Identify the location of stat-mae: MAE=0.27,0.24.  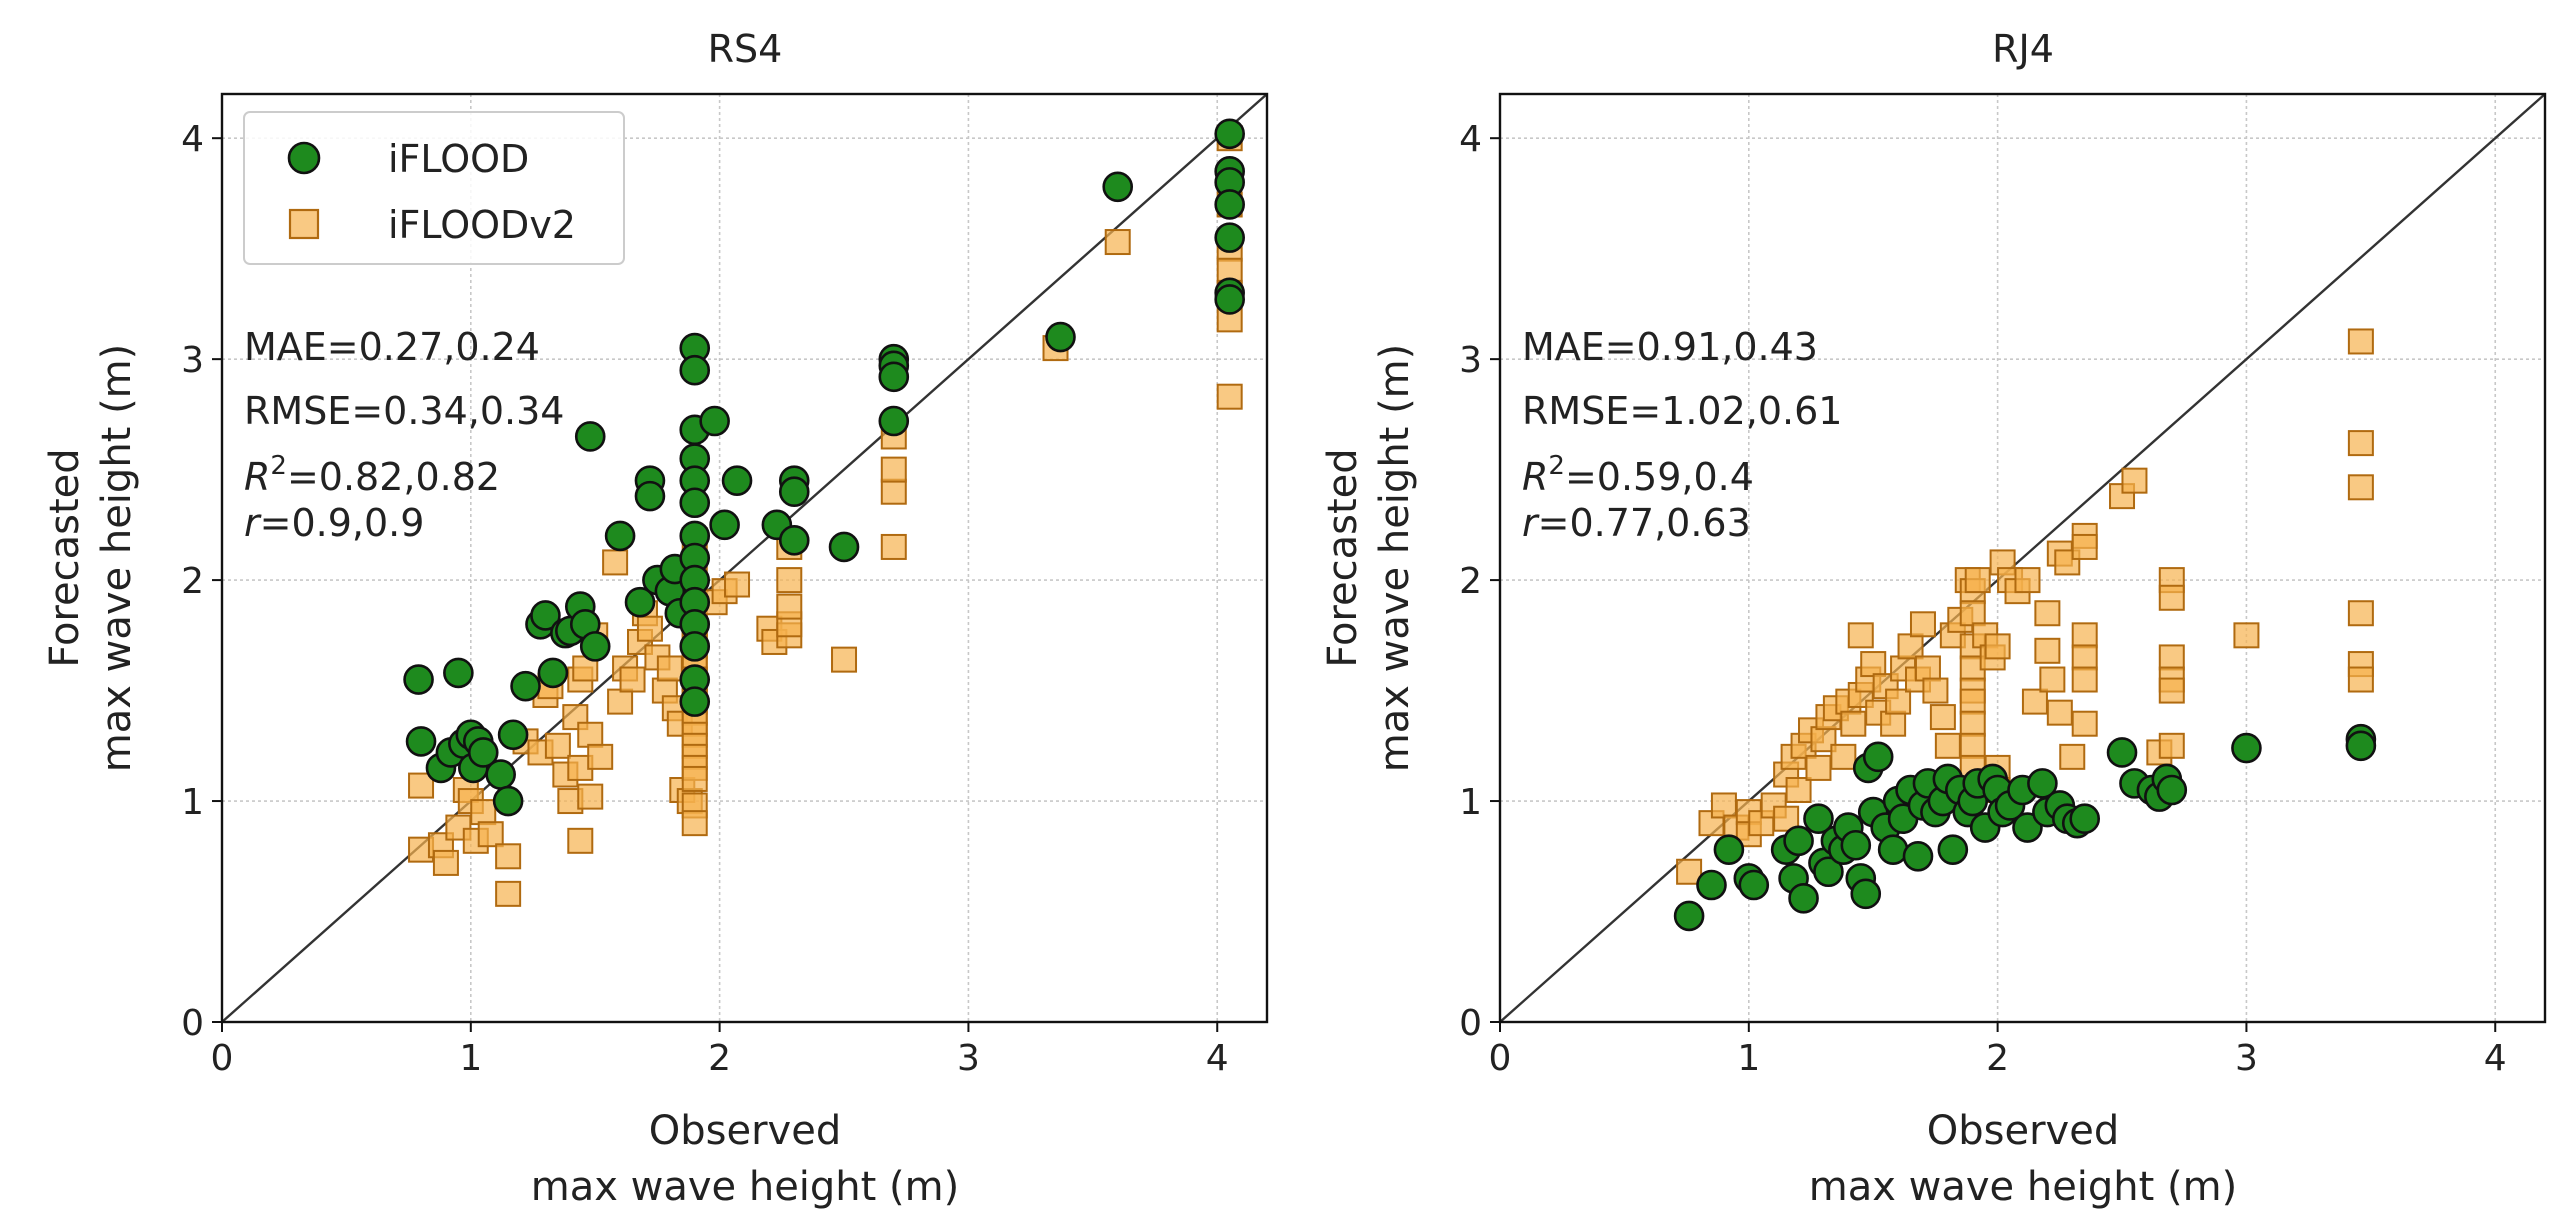
(392, 347).